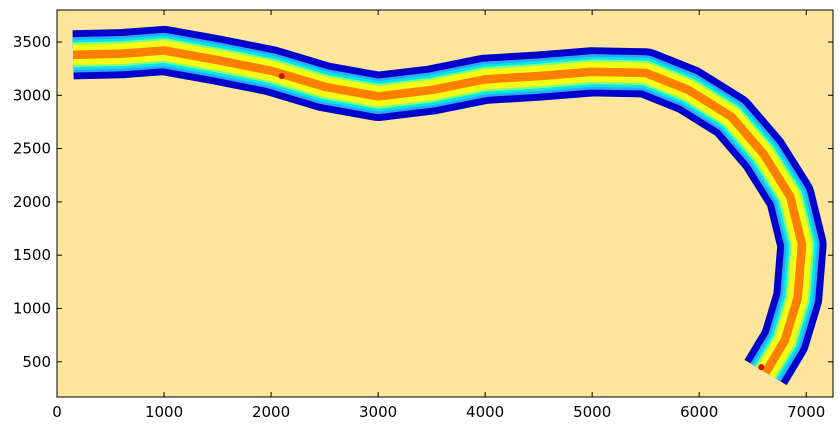 The image size is (840, 434). I want to click on y-tick-label: 500, so click(36, 362).